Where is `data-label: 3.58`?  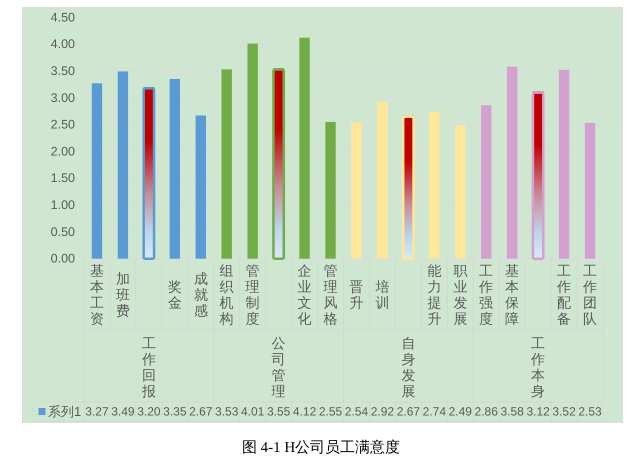
data-label: 3.58 is located at coordinates (512, 411).